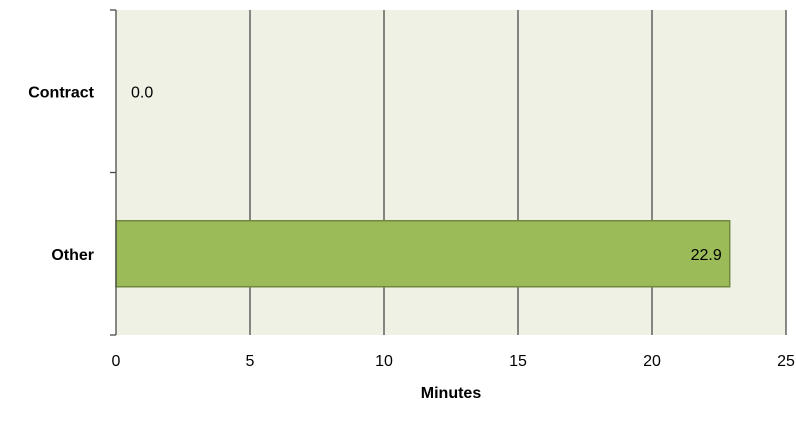 The image size is (796, 428). What do you see at coordinates (61, 92) in the screenshot?
I see `category-label-contract: Contract` at bounding box center [61, 92].